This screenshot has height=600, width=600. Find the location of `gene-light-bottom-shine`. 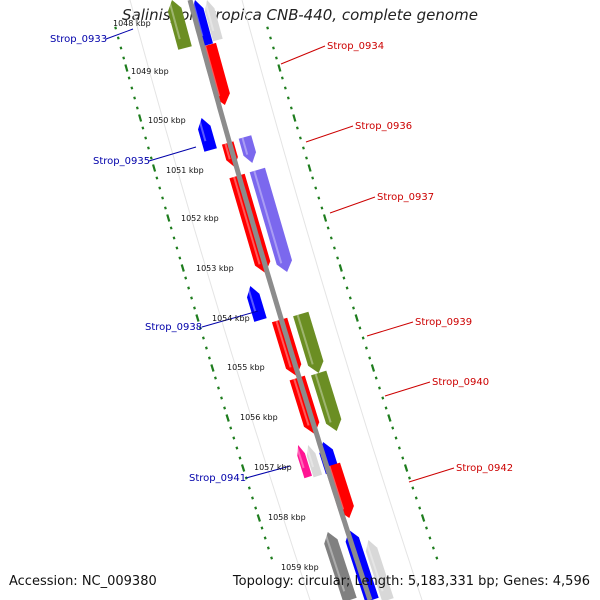

gene-light-bottom-shine is located at coordinates (374, 566).